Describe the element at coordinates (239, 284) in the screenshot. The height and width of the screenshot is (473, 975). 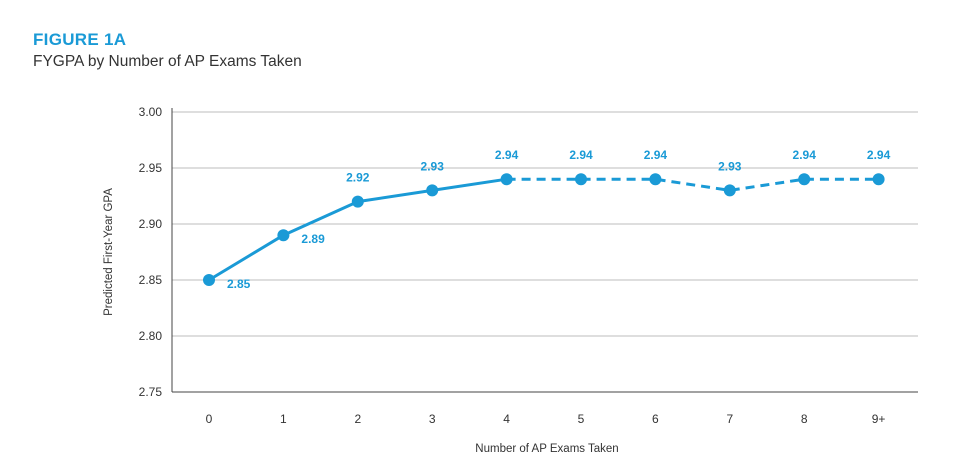
I see `data-label: 2.85` at that location.